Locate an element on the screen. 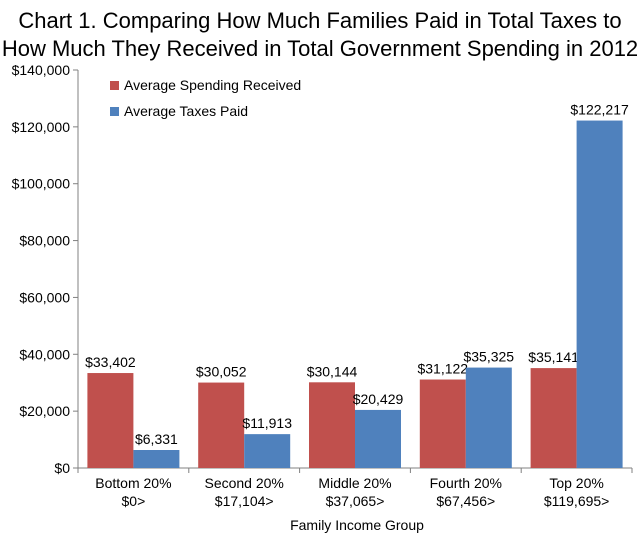  data-label: $35,141 is located at coordinates (553, 357).